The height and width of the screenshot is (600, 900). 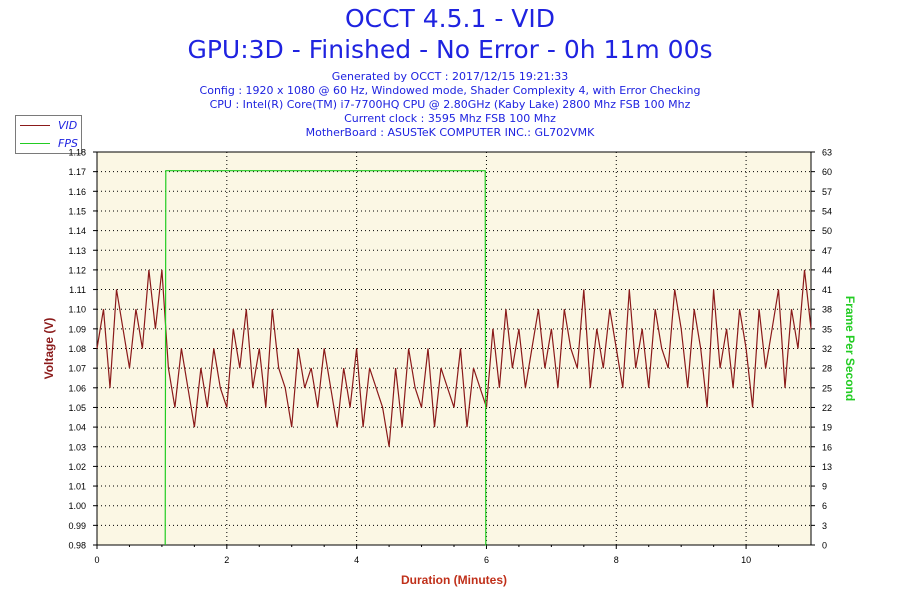 I want to click on y-tick-label: 1.01, so click(x=77, y=487).